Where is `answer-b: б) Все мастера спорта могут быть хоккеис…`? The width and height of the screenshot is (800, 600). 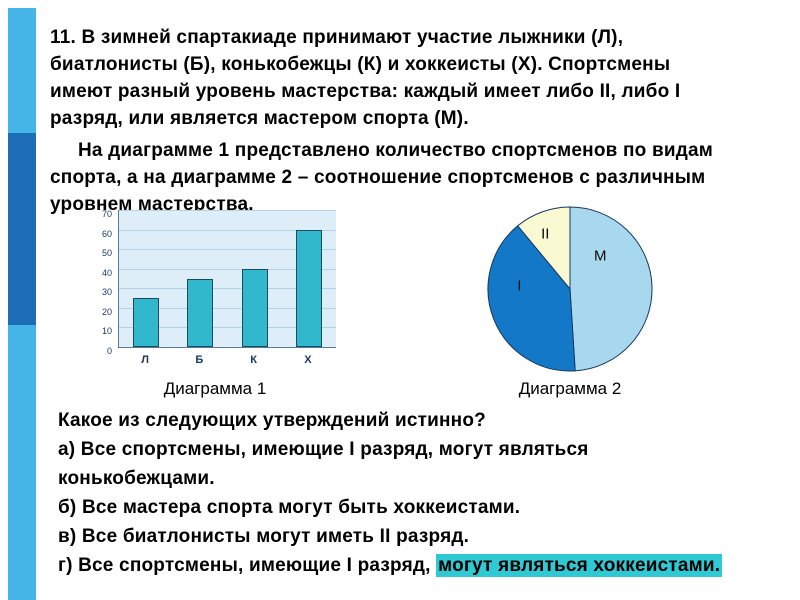 answer-b: б) Все мастера спорта могут быть хоккеис… is located at coordinates (289, 507).